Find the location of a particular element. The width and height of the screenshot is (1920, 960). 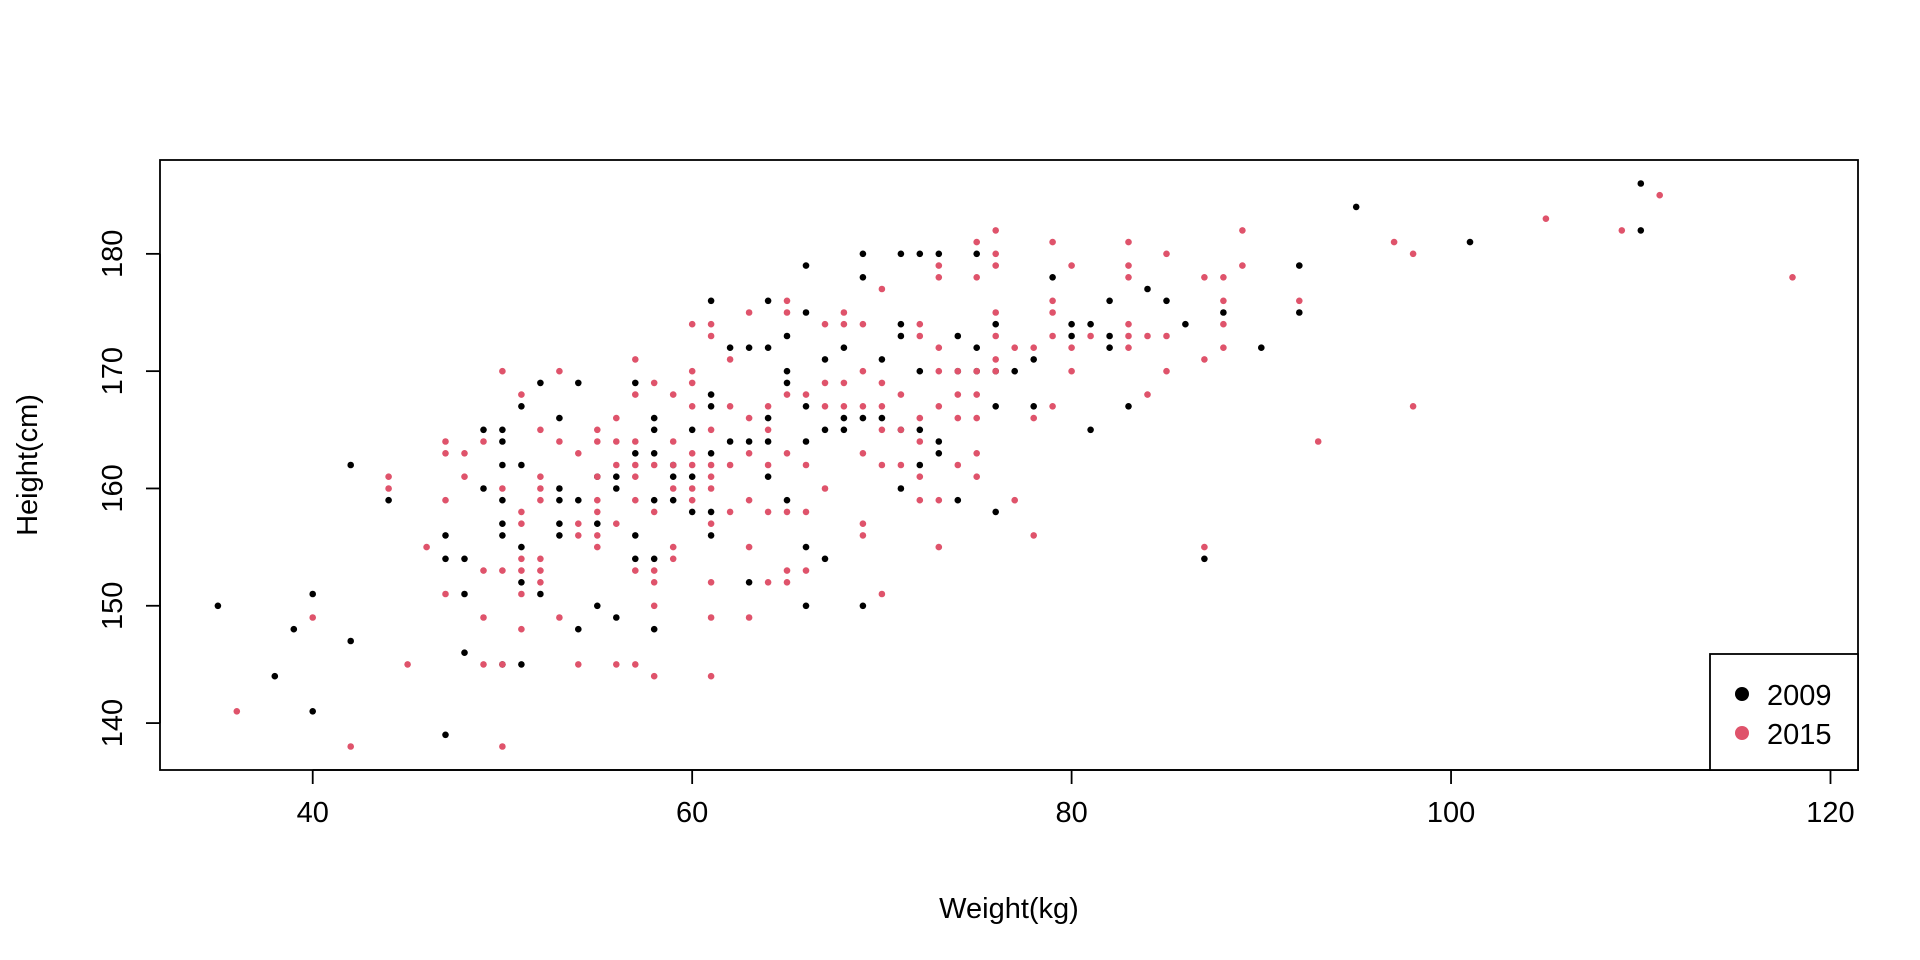

x-tick-label: 60 is located at coordinates (692, 813).